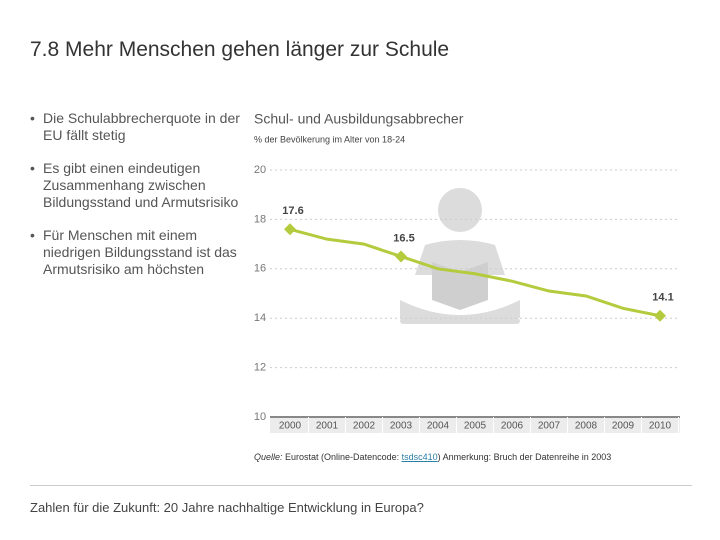  What do you see at coordinates (260, 417) in the screenshot?
I see `y-tick-label: 10` at bounding box center [260, 417].